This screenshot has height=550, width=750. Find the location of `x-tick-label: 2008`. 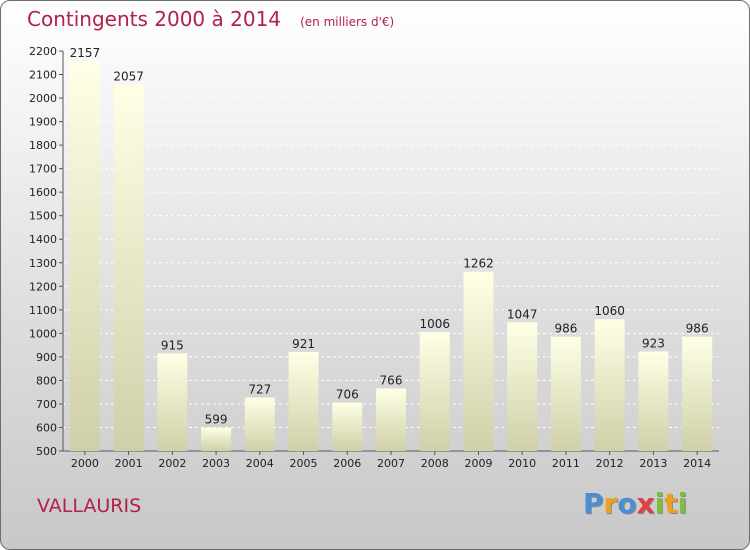

x-tick-label: 2008 is located at coordinates (435, 463).